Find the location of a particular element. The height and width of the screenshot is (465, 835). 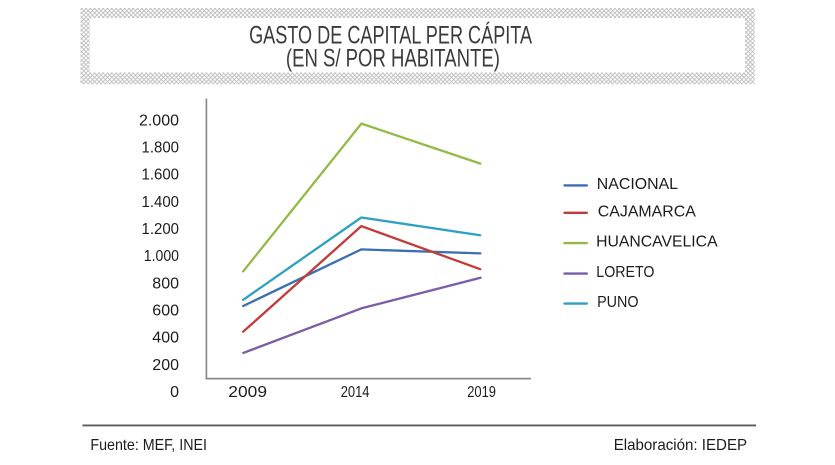

svg-text: HUANCAVELICA is located at coordinates (657, 242).